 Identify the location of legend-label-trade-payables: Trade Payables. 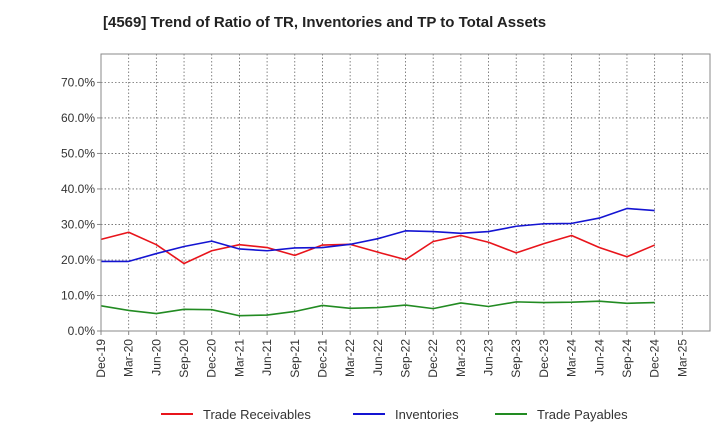
(582, 414).